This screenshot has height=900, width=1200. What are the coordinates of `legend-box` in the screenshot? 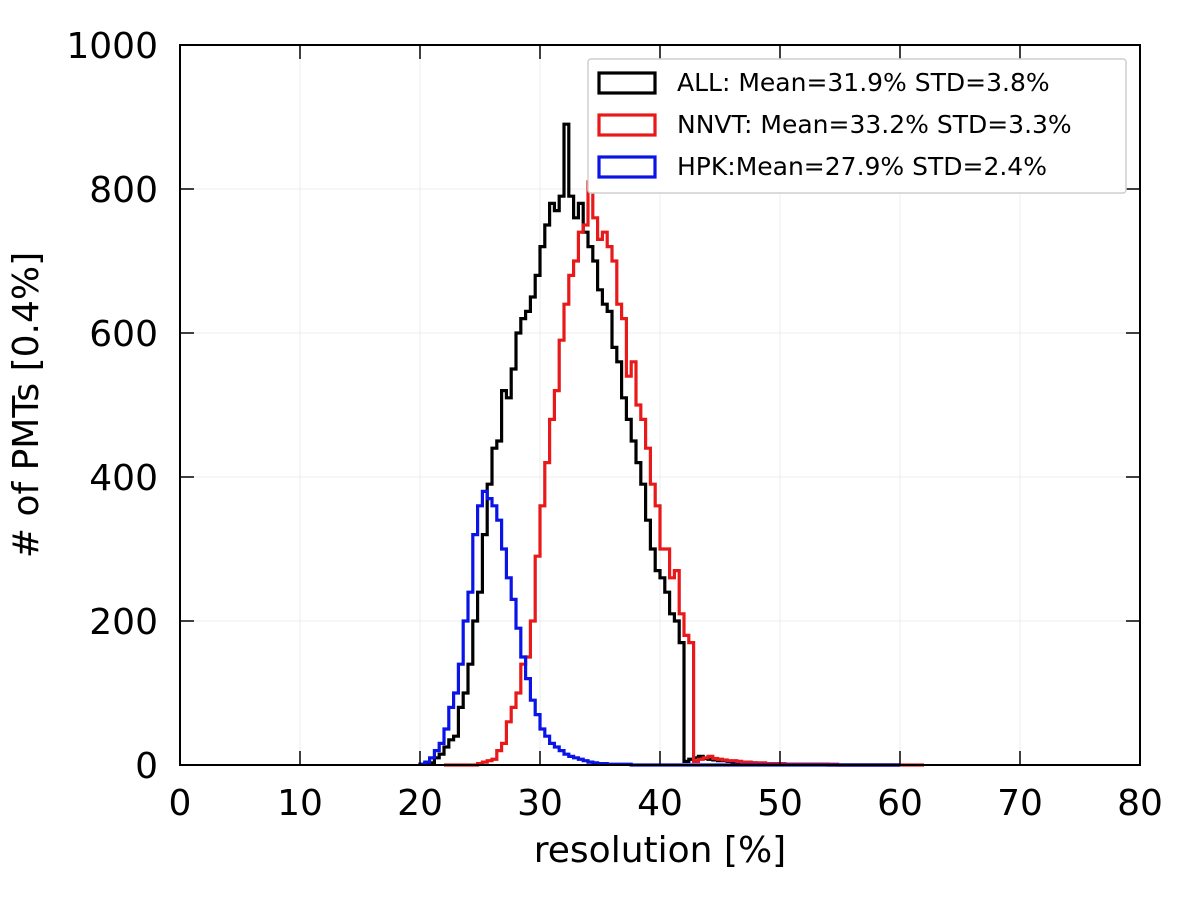 It's located at (857, 126).